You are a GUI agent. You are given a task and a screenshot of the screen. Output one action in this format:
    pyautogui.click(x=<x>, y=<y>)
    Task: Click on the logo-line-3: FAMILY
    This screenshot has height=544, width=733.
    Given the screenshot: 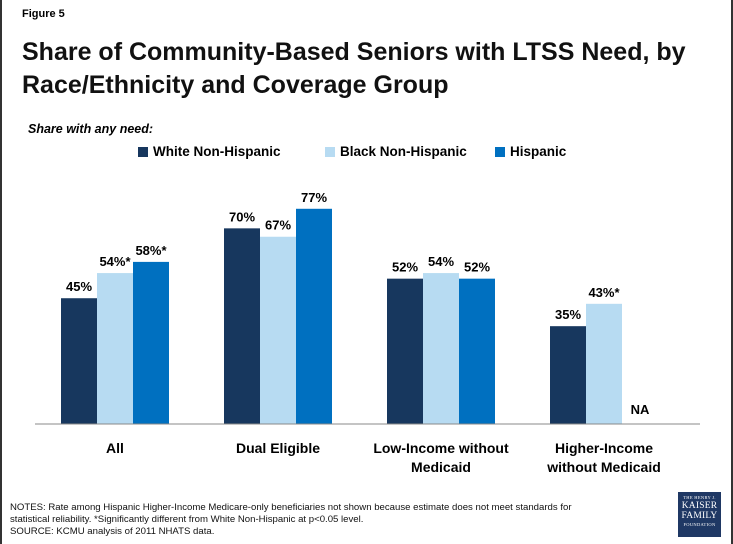 What is the action you would take?
    pyautogui.click(x=699, y=516)
    